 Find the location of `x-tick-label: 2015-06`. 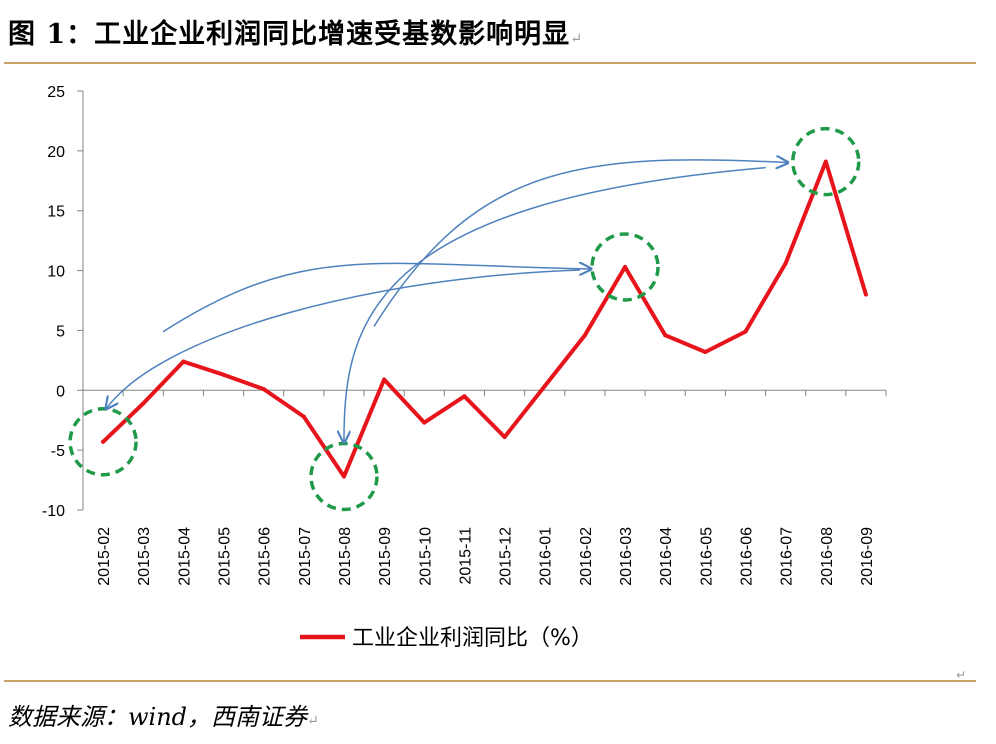

x-tick-label: 2015-06 is located at coordinates (265, 556).